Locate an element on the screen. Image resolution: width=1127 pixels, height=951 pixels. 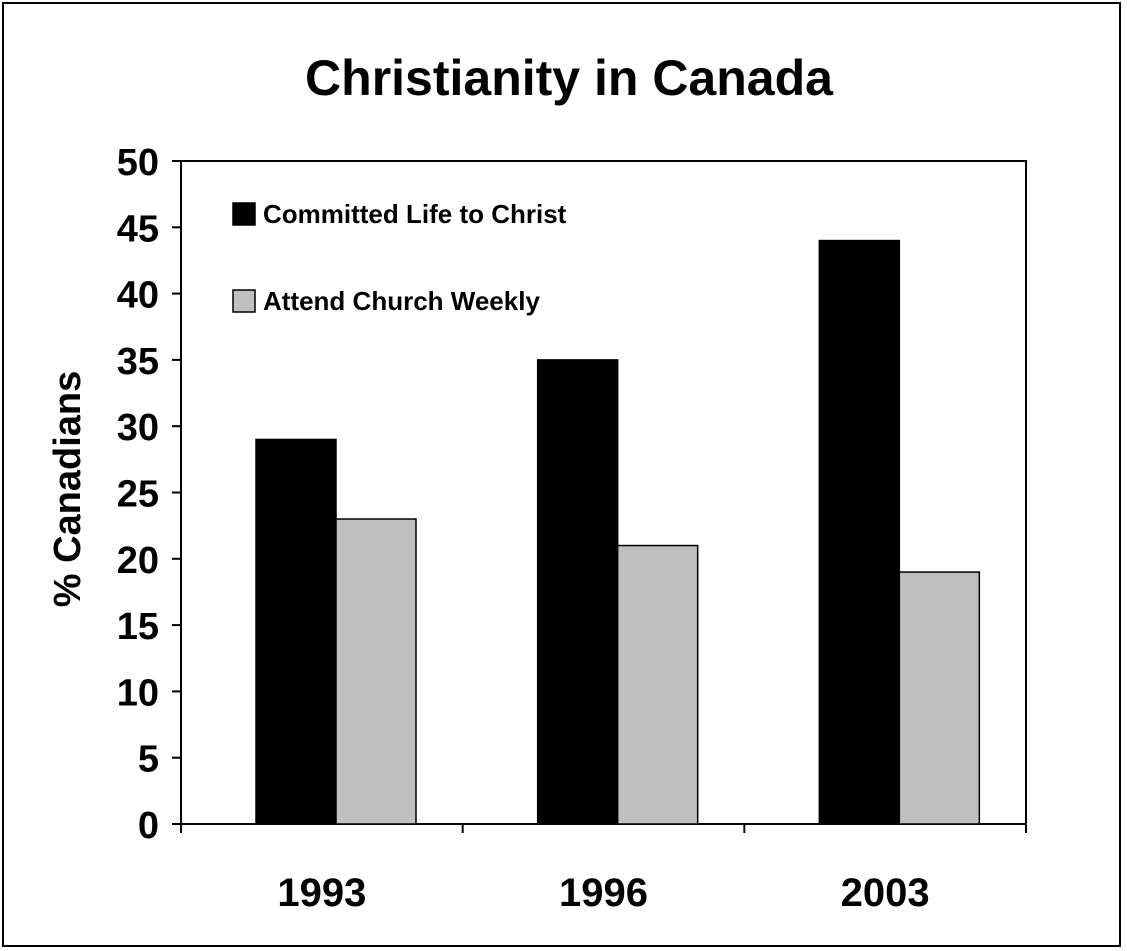
y-tick-label: 10 is located at coordinates (138, 693).